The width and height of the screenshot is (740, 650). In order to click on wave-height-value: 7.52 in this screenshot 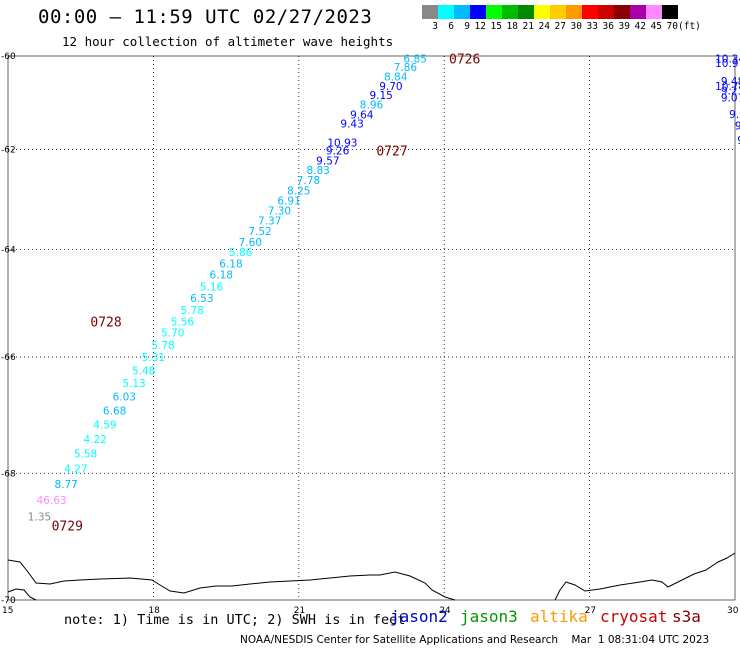, I will do `click(259, 232)`.